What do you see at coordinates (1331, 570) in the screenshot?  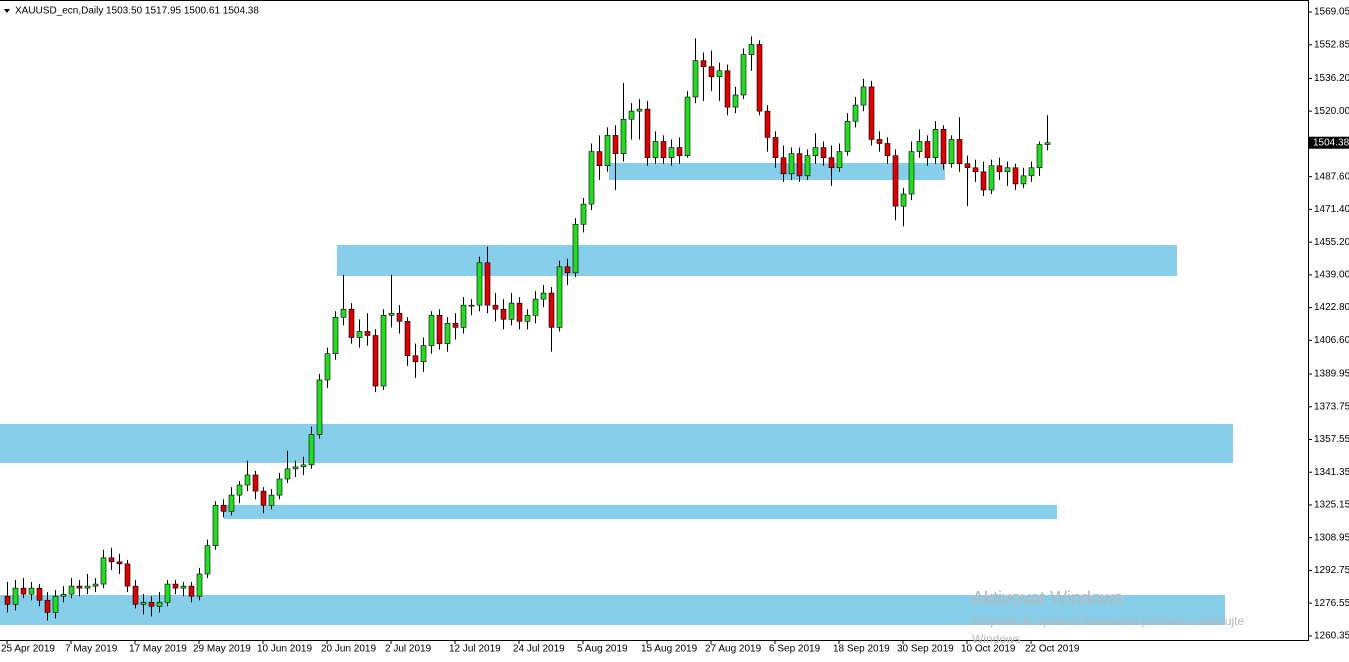 I see `y-tick-label: 1292.75` at bounding box center [1331, 570].